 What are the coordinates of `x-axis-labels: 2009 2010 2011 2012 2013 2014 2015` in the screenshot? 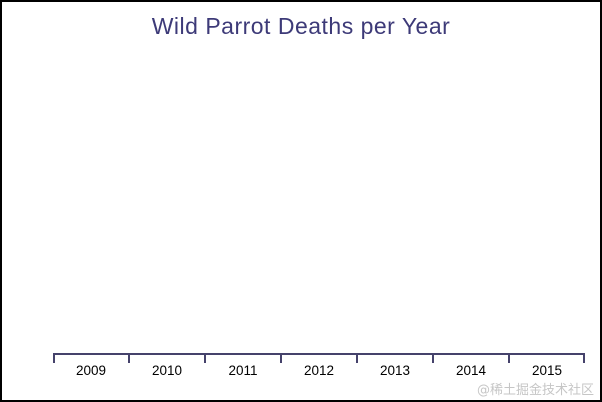 It's located at (319, 370).